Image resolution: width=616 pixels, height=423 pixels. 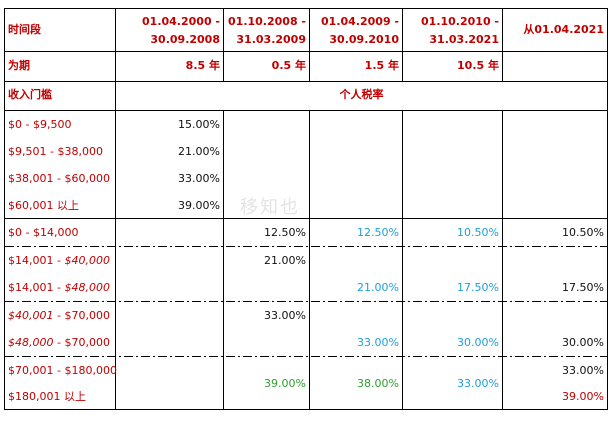 I want to click on period-label: 时间段, so click(x=24, y=29).